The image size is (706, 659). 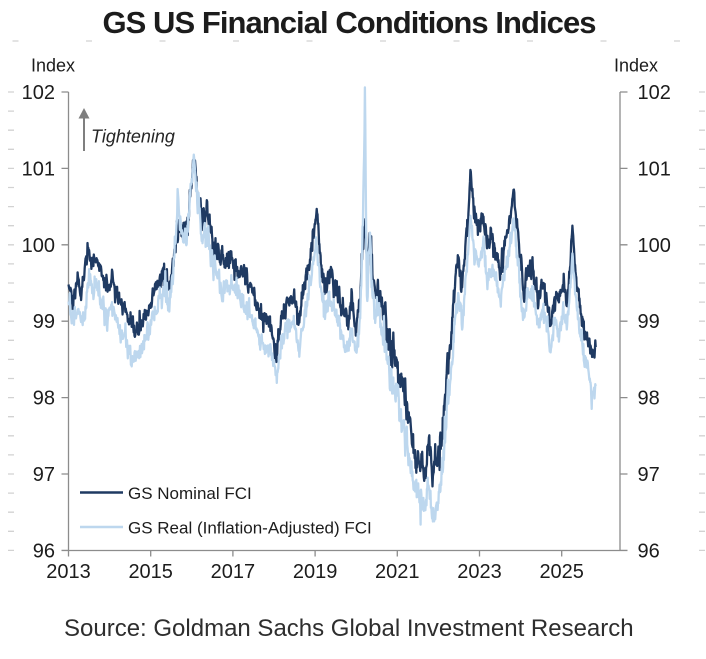 I want to click on svg-text:GS Real (Inflation-Adjusted) F: GS Real (Inflation-Adjusted) FCI, so click(x=250, y=528).